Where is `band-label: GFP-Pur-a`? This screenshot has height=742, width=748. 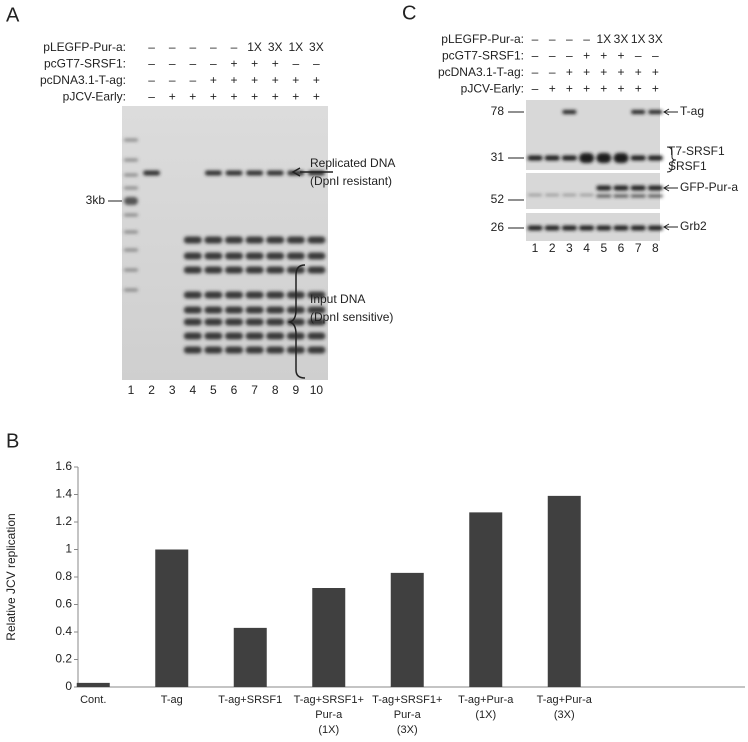 band-label: GFP-Pur-a is located at coordinates (709, 187).